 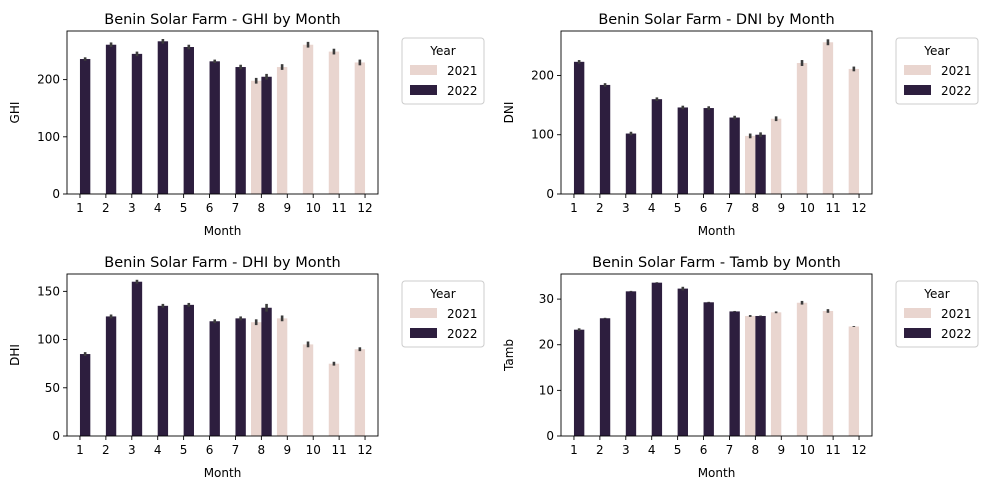 What do you see at coordinates (48, 291) in the screenshot?
I see `y-tick-label: 150` at bounding box center [48, 291].